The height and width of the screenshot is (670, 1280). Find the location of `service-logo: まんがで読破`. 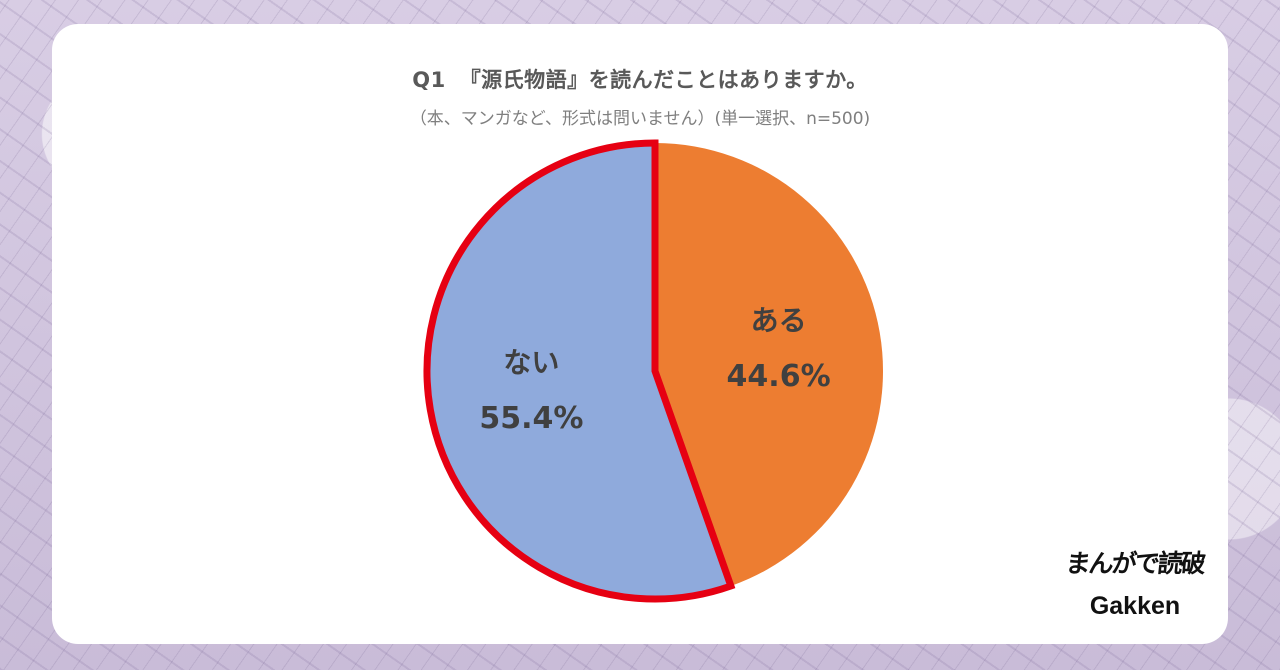

service-logo: まんがで読破 is located at coordinates (1135, 563).